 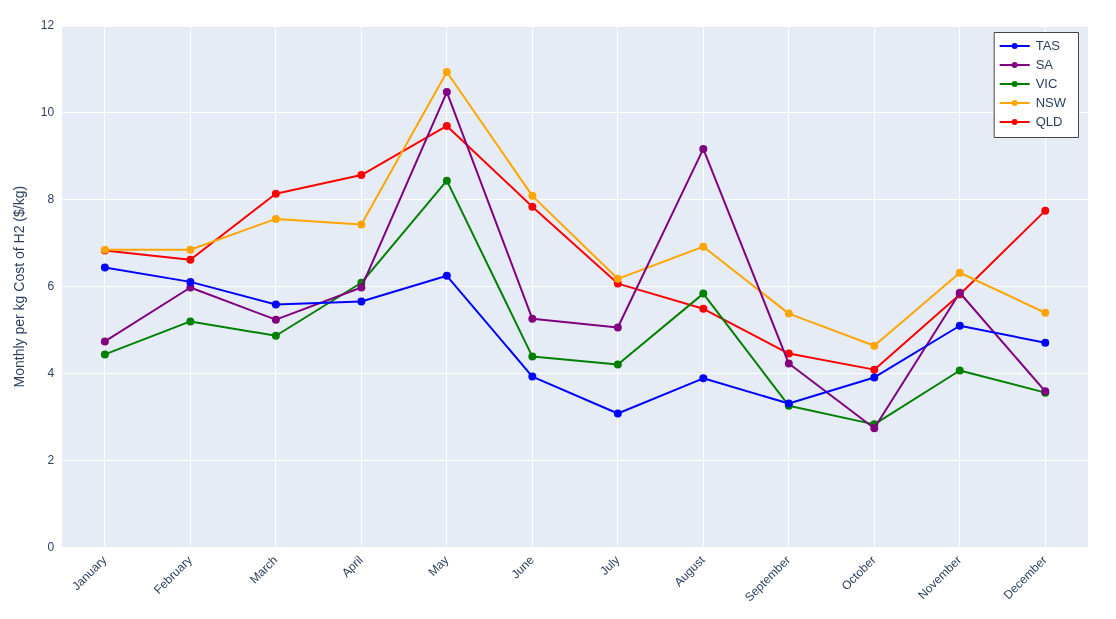 I want to click on y-tick-label: 6, so click(x=51, y=285).